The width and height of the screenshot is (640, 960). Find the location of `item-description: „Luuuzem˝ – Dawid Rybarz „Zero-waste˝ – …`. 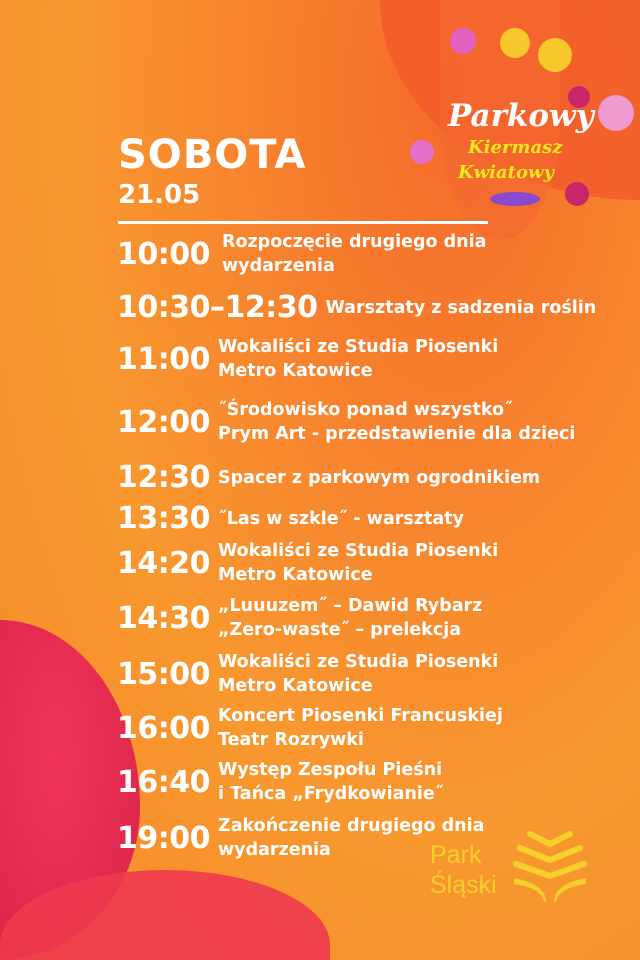

item-description: „Luuuzem˝ – Dawid Rybarz „Zero-waste˝ – … is located at coordinates (350, 618).